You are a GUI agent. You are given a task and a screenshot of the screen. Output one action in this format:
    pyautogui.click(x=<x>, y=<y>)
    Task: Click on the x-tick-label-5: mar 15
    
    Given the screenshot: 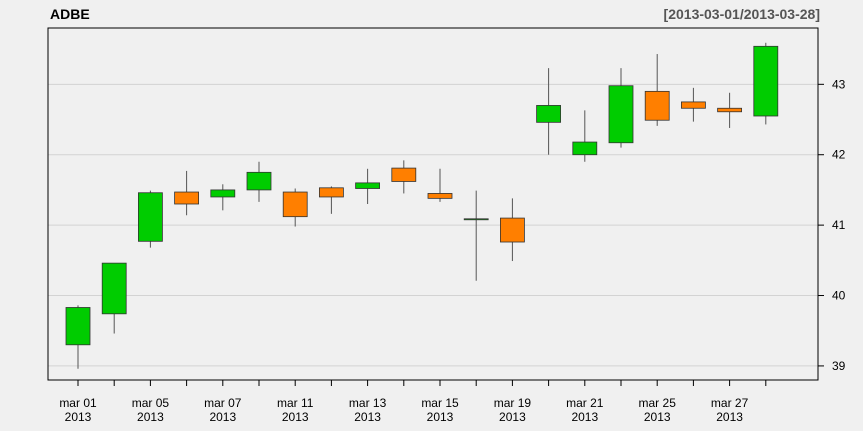 What is the action you would take?
    pyautogui.click(x=440, y=403)
    